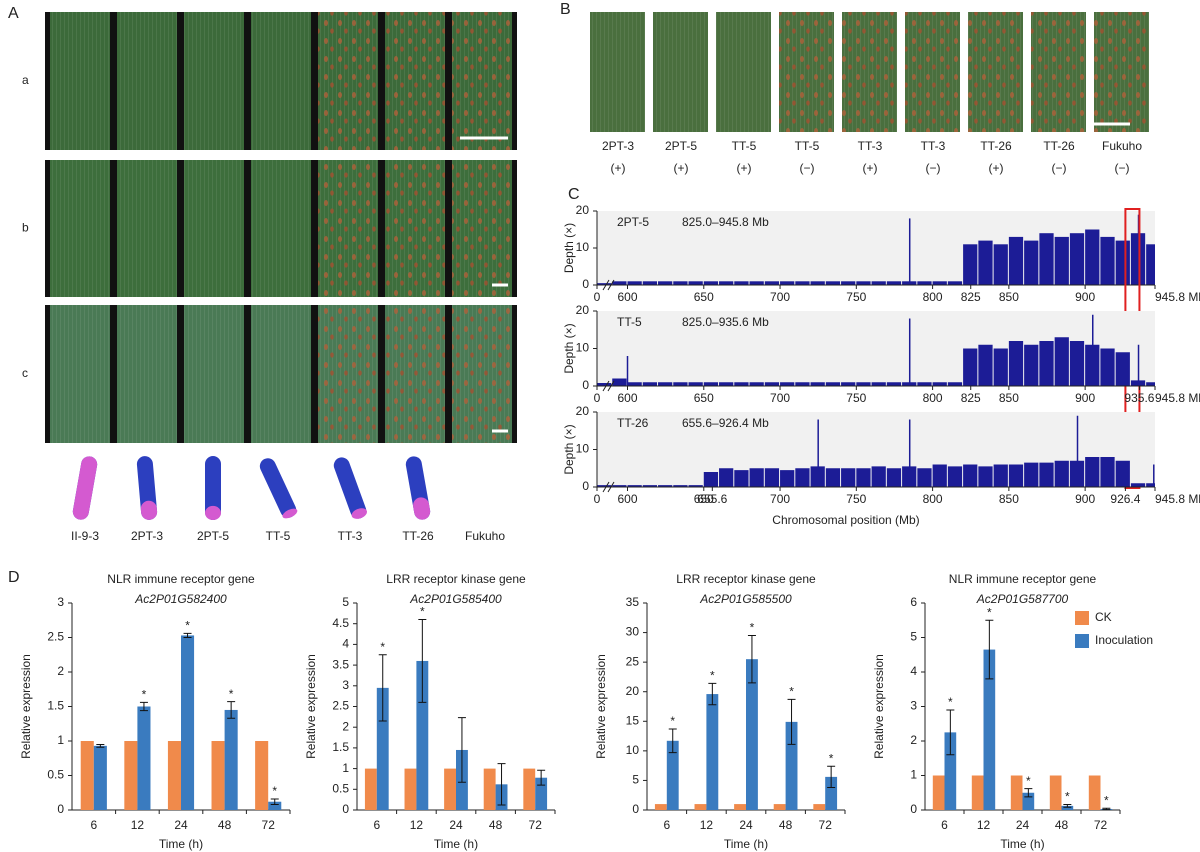  I want to click on panel-label: D, so click(14, 577).